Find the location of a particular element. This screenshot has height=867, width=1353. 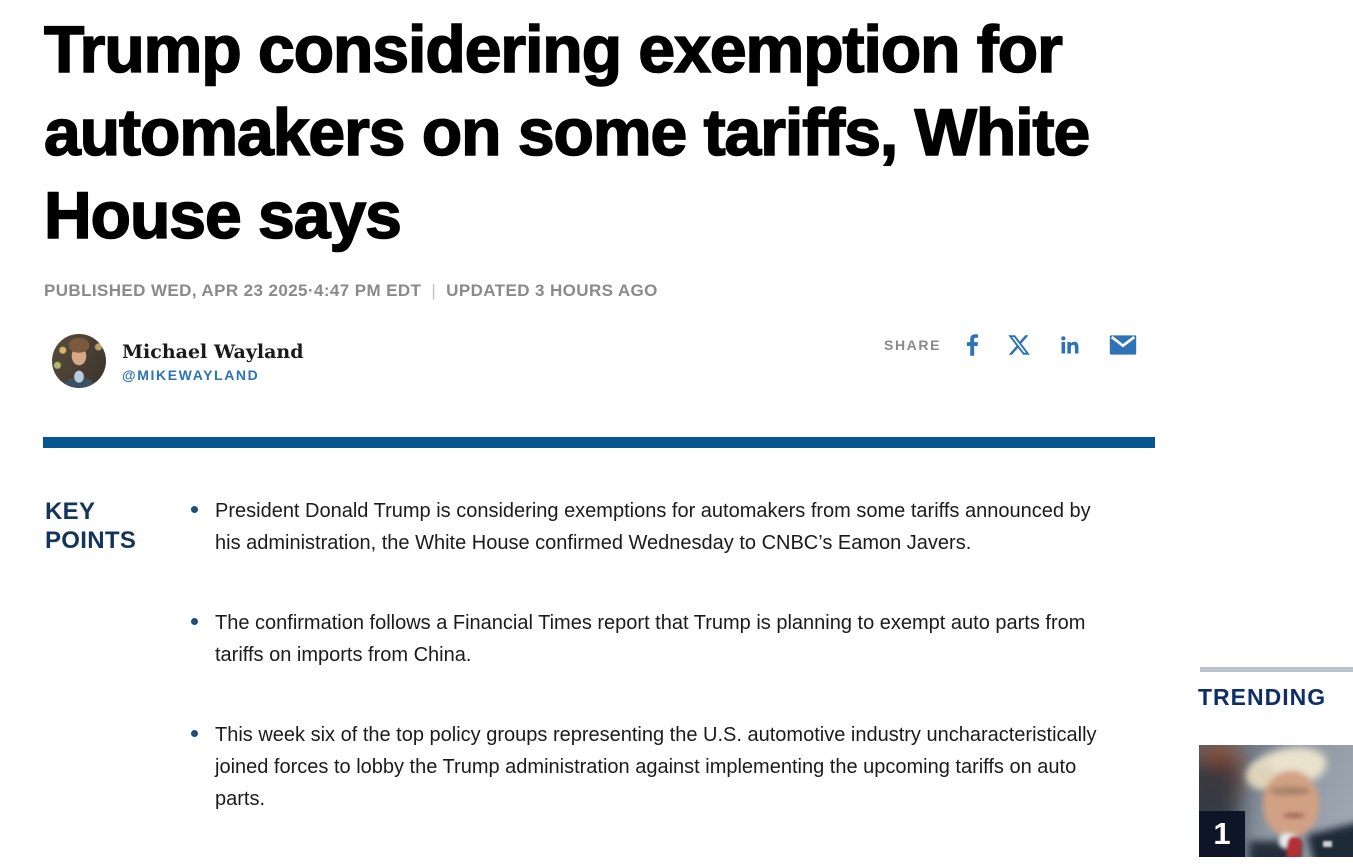

thumbnail-tie is located at coordinates (1294, 846).